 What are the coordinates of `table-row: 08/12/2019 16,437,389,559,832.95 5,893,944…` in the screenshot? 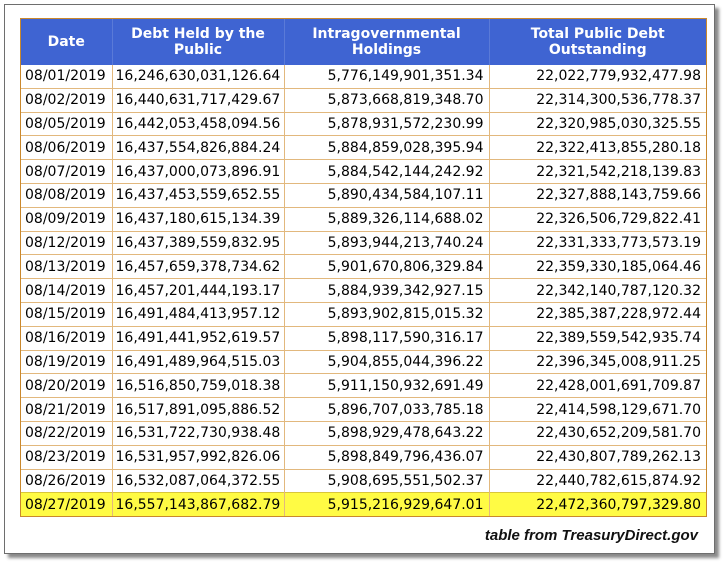 It's located at (363, 242).